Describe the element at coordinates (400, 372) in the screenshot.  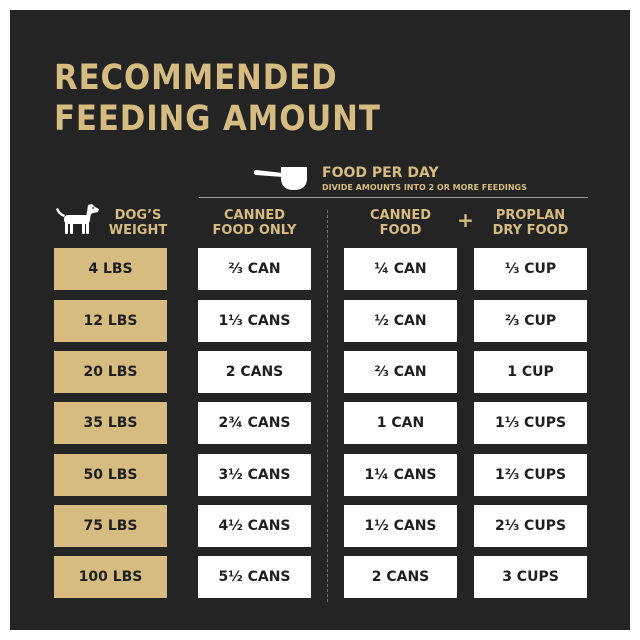
I see `canned-cell: ⅔ CAN` at that location.